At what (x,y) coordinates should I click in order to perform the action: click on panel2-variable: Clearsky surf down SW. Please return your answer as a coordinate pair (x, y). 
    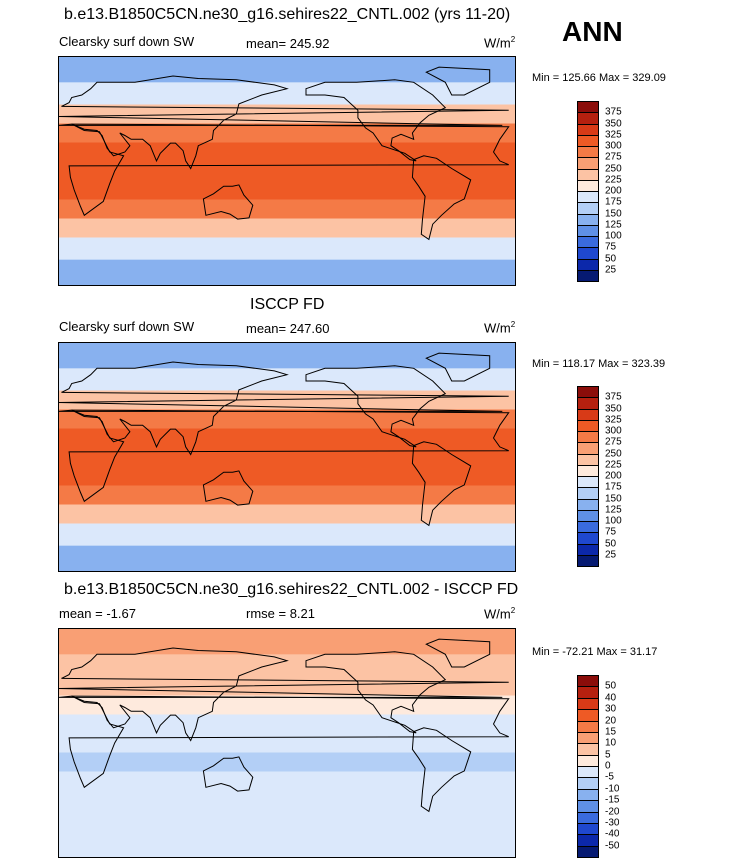
    Looking at the image, I should click on (127, 326).